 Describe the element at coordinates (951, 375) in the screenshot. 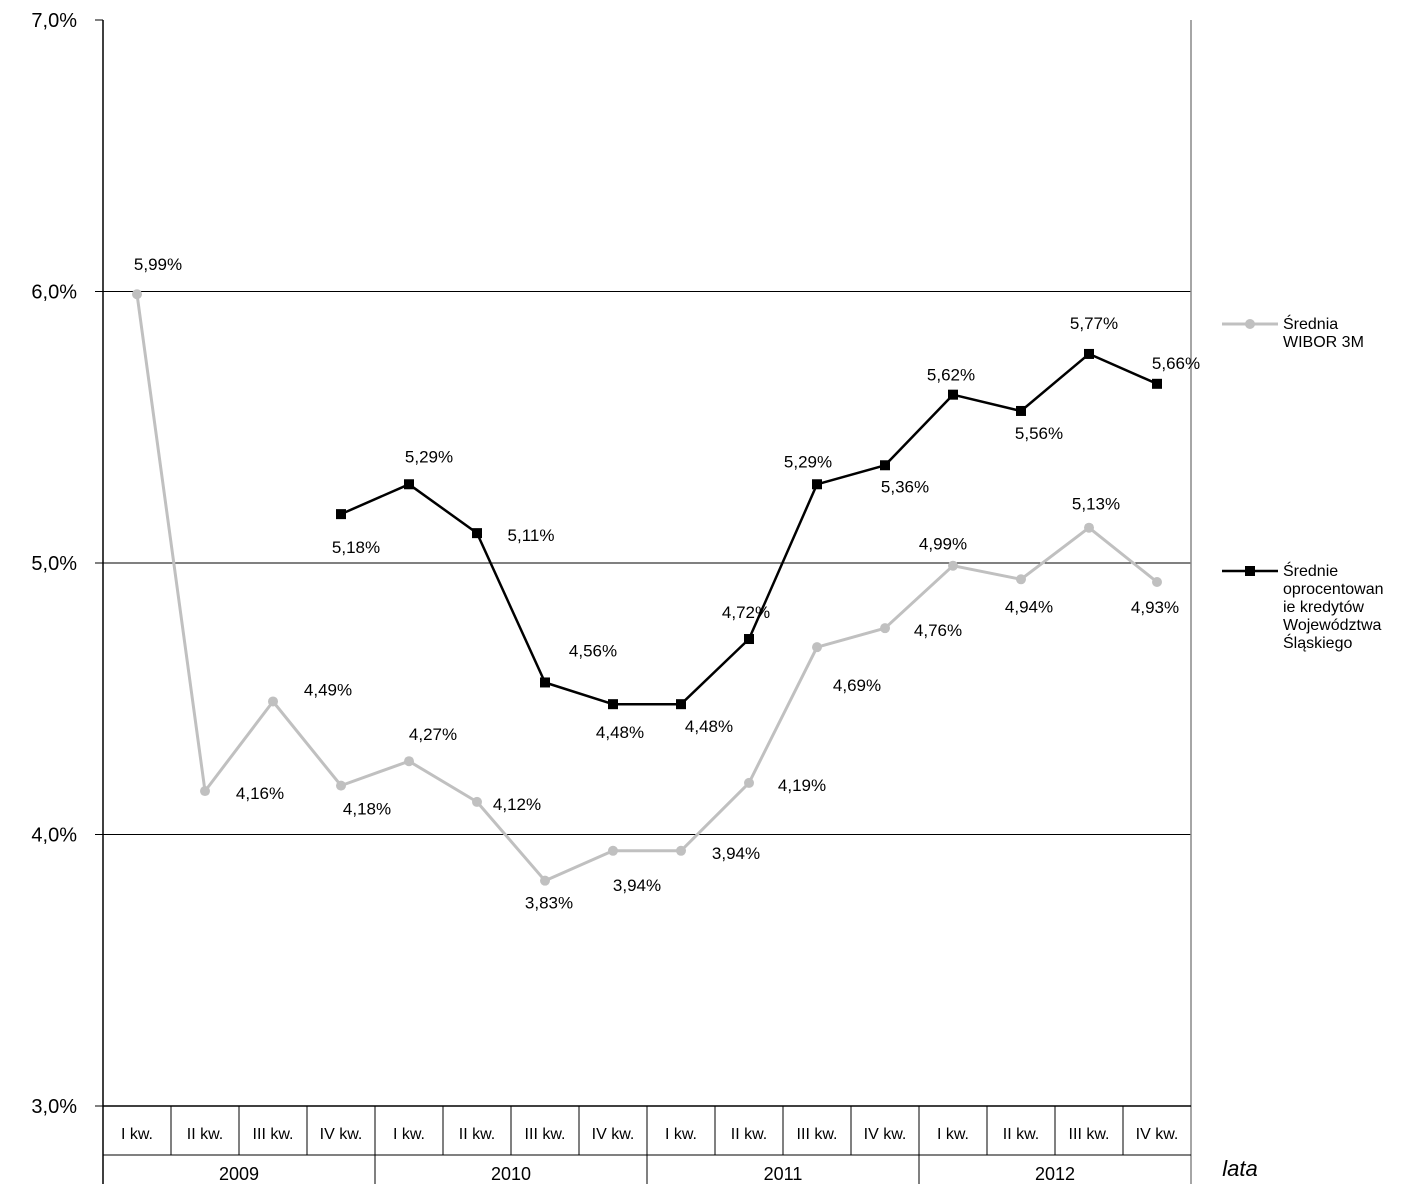

I see `data-label: 5,62%` at that location.